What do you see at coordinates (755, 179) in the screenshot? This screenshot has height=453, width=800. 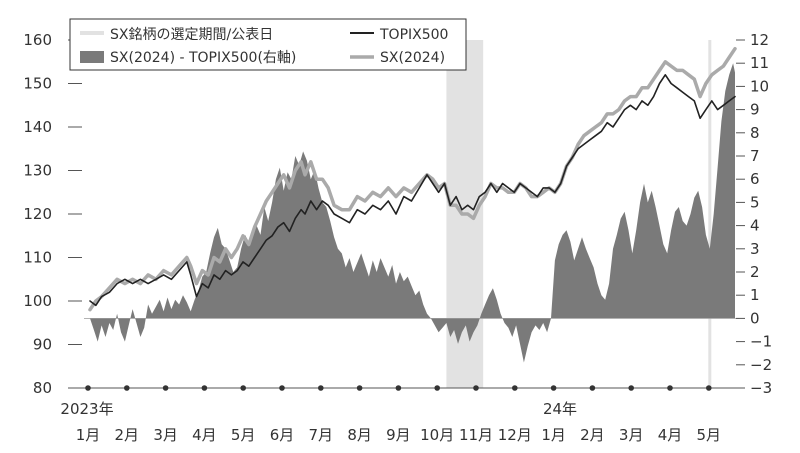 I see `right-tick-9: 6` at bounding box center [755, 179].